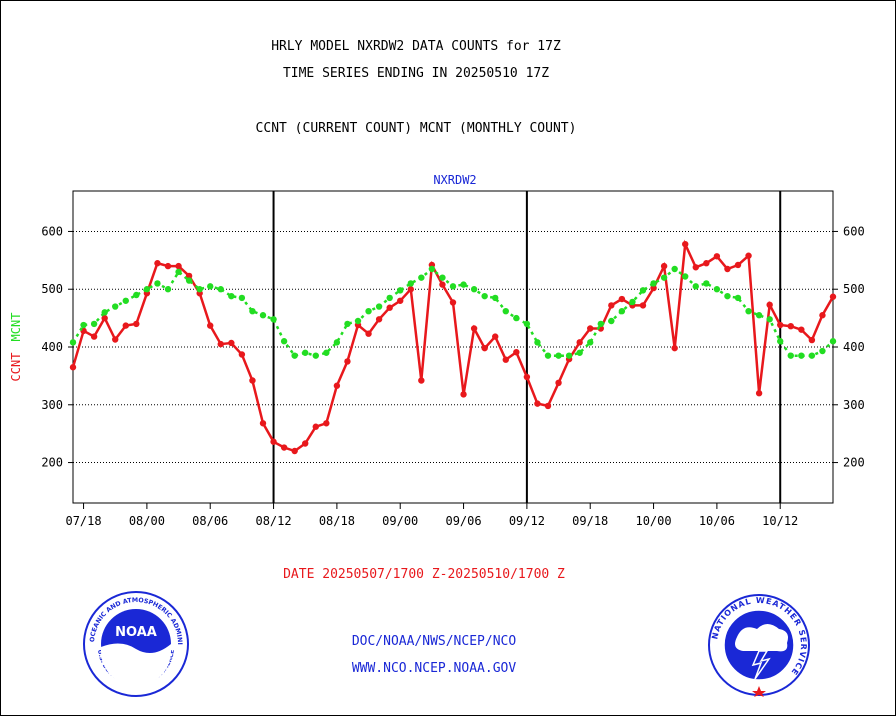 This screenshot has height=716, width=896. I want to click on y-axis-label-ccnt: CCNT, so click(16, 367).